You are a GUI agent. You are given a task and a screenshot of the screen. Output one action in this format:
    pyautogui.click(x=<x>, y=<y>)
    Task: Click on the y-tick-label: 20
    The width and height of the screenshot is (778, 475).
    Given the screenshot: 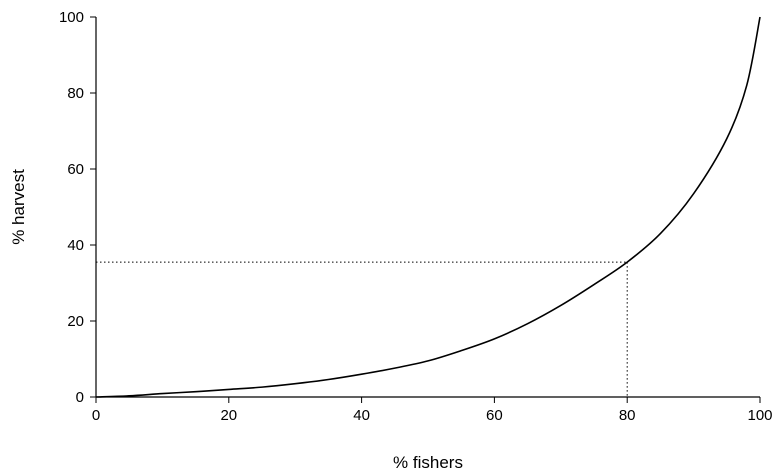 What is the action you would take?
    pyautogui.click(x=75, y=321)
    